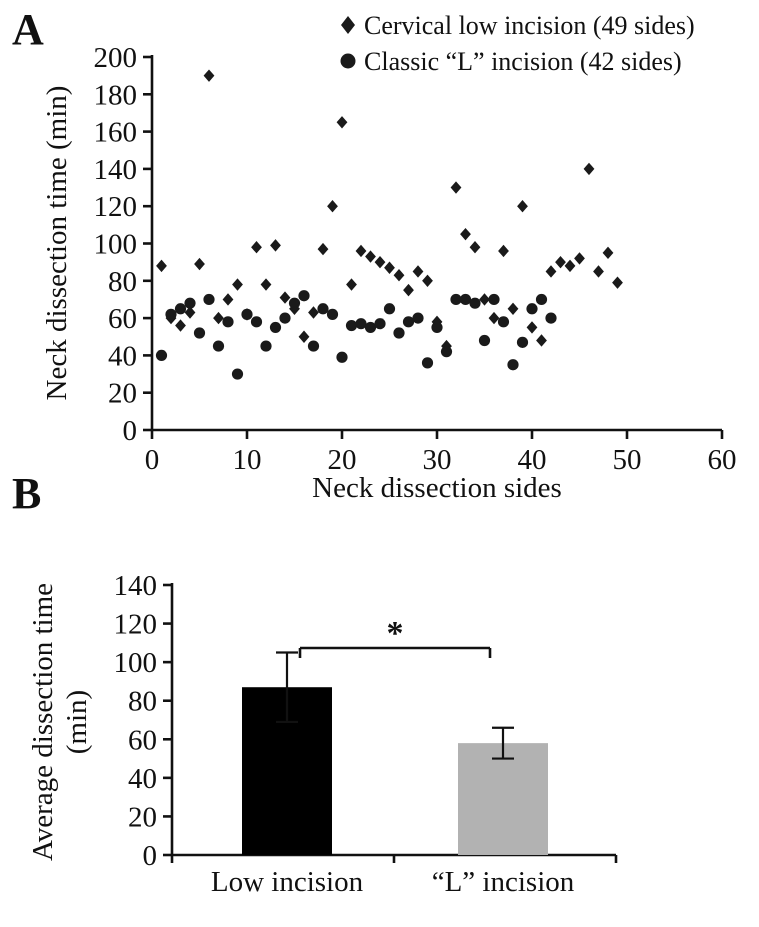 The width and height of the screenshot is (759, 927). What do you see at coordinates (437, 488) in the screenshot?
I see `panel-a-x-axis-title: Neck dissection sides` at bounding box center [437, 488].